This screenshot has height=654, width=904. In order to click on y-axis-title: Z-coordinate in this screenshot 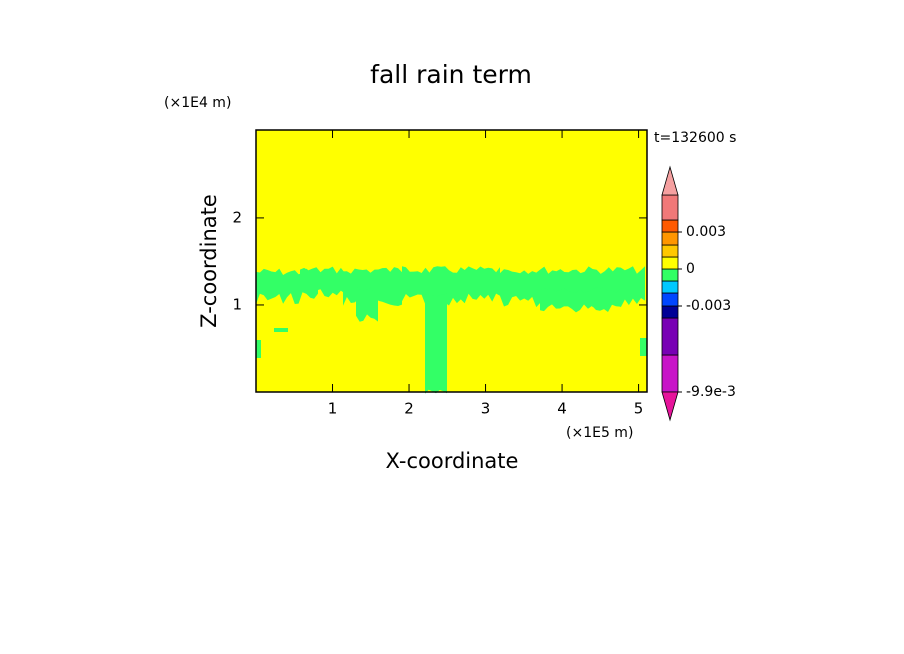, I will do `click(209, 261)`.